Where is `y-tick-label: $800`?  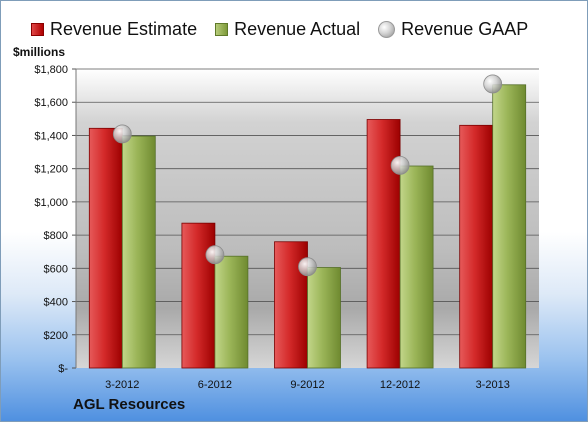 y-tick-label: $800 is located at coordinates (56, 236).